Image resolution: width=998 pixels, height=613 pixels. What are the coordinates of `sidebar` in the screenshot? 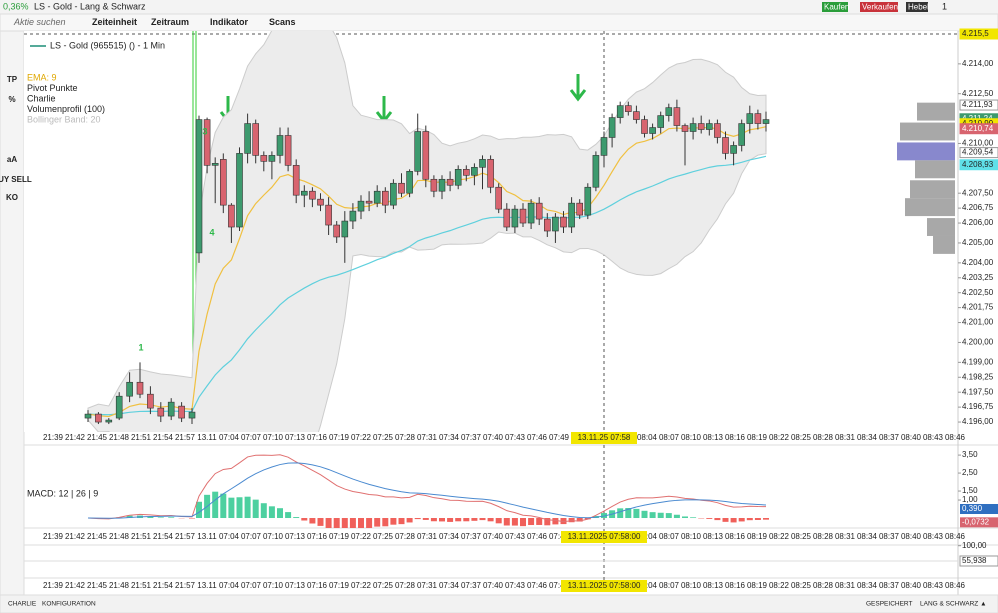 It's located at (12, 313).